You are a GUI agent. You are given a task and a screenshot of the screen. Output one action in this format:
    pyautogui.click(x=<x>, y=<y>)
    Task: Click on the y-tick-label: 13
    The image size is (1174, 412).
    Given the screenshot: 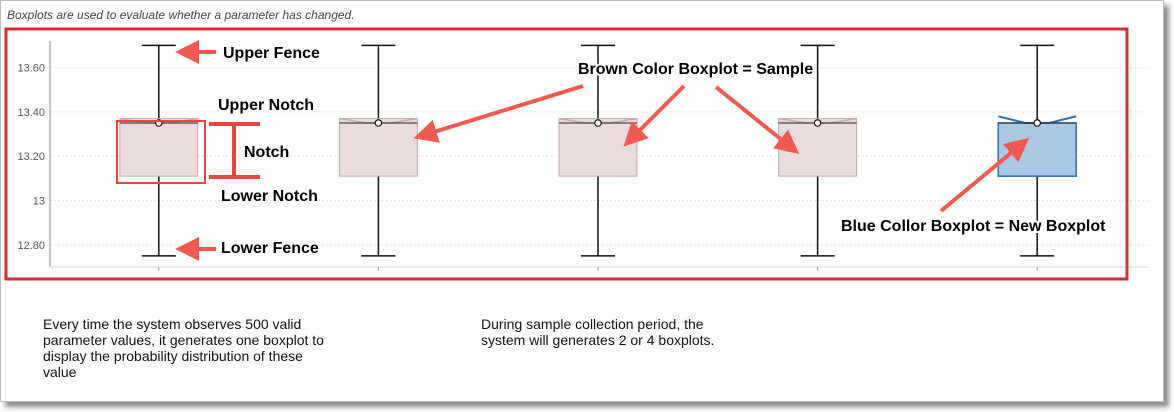 What is the action you would take?
    pyautogui.click(x=39, y=202)
    